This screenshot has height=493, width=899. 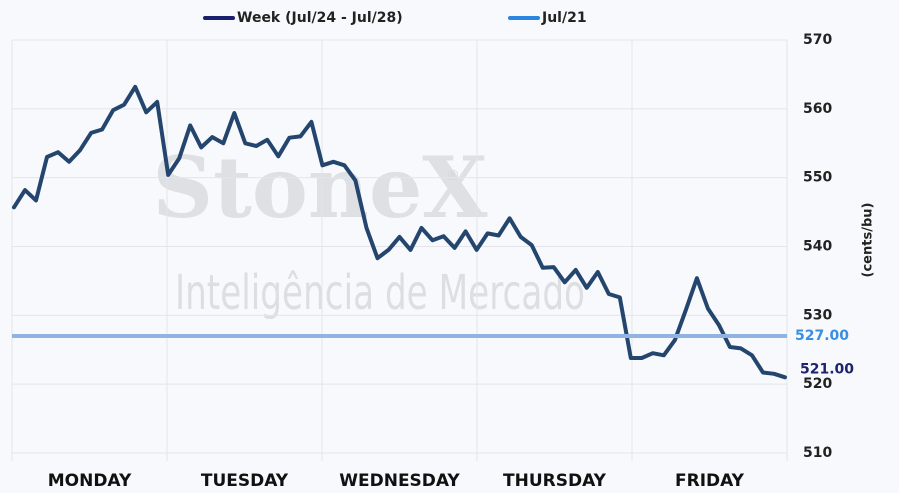 I want to click on watermark: Inteligência de Mercado, so click(x=380, y=293).